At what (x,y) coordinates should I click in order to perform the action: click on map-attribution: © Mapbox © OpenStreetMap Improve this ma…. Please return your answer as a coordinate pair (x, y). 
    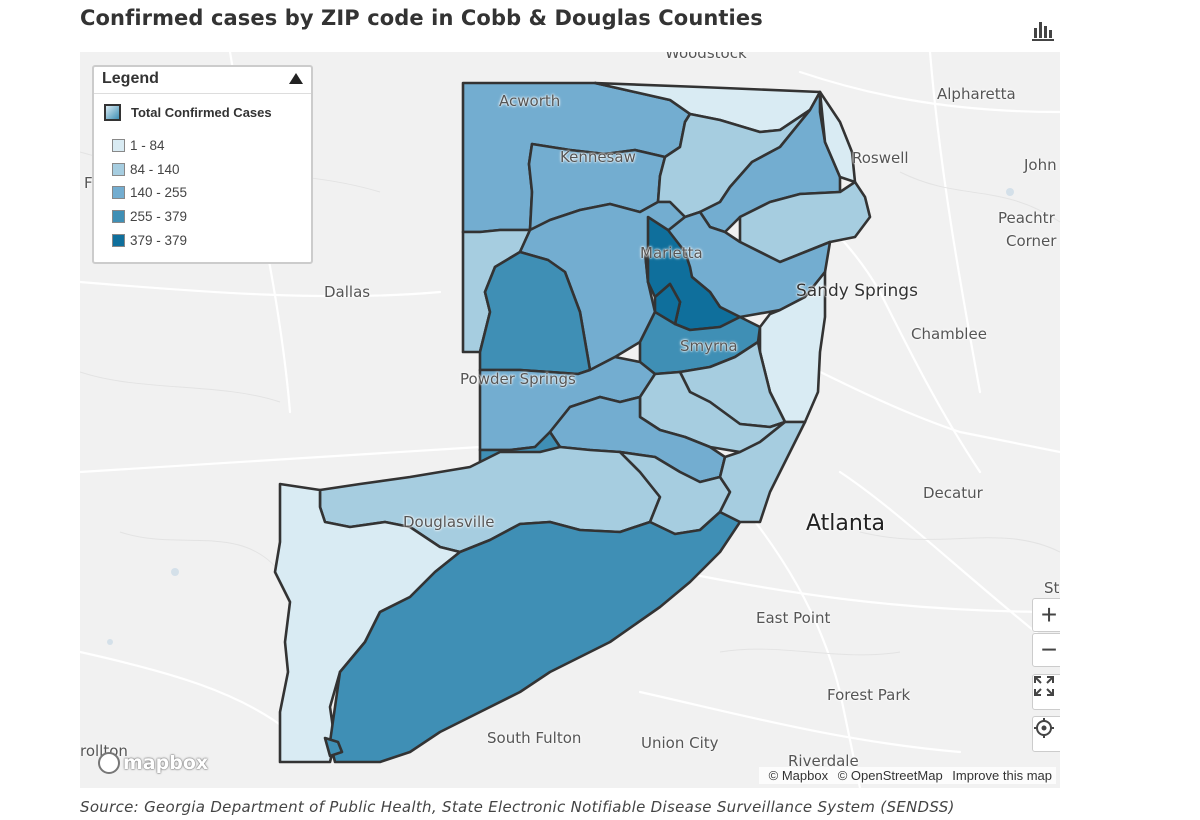
    Looking at the image, I should click on (907, 775).